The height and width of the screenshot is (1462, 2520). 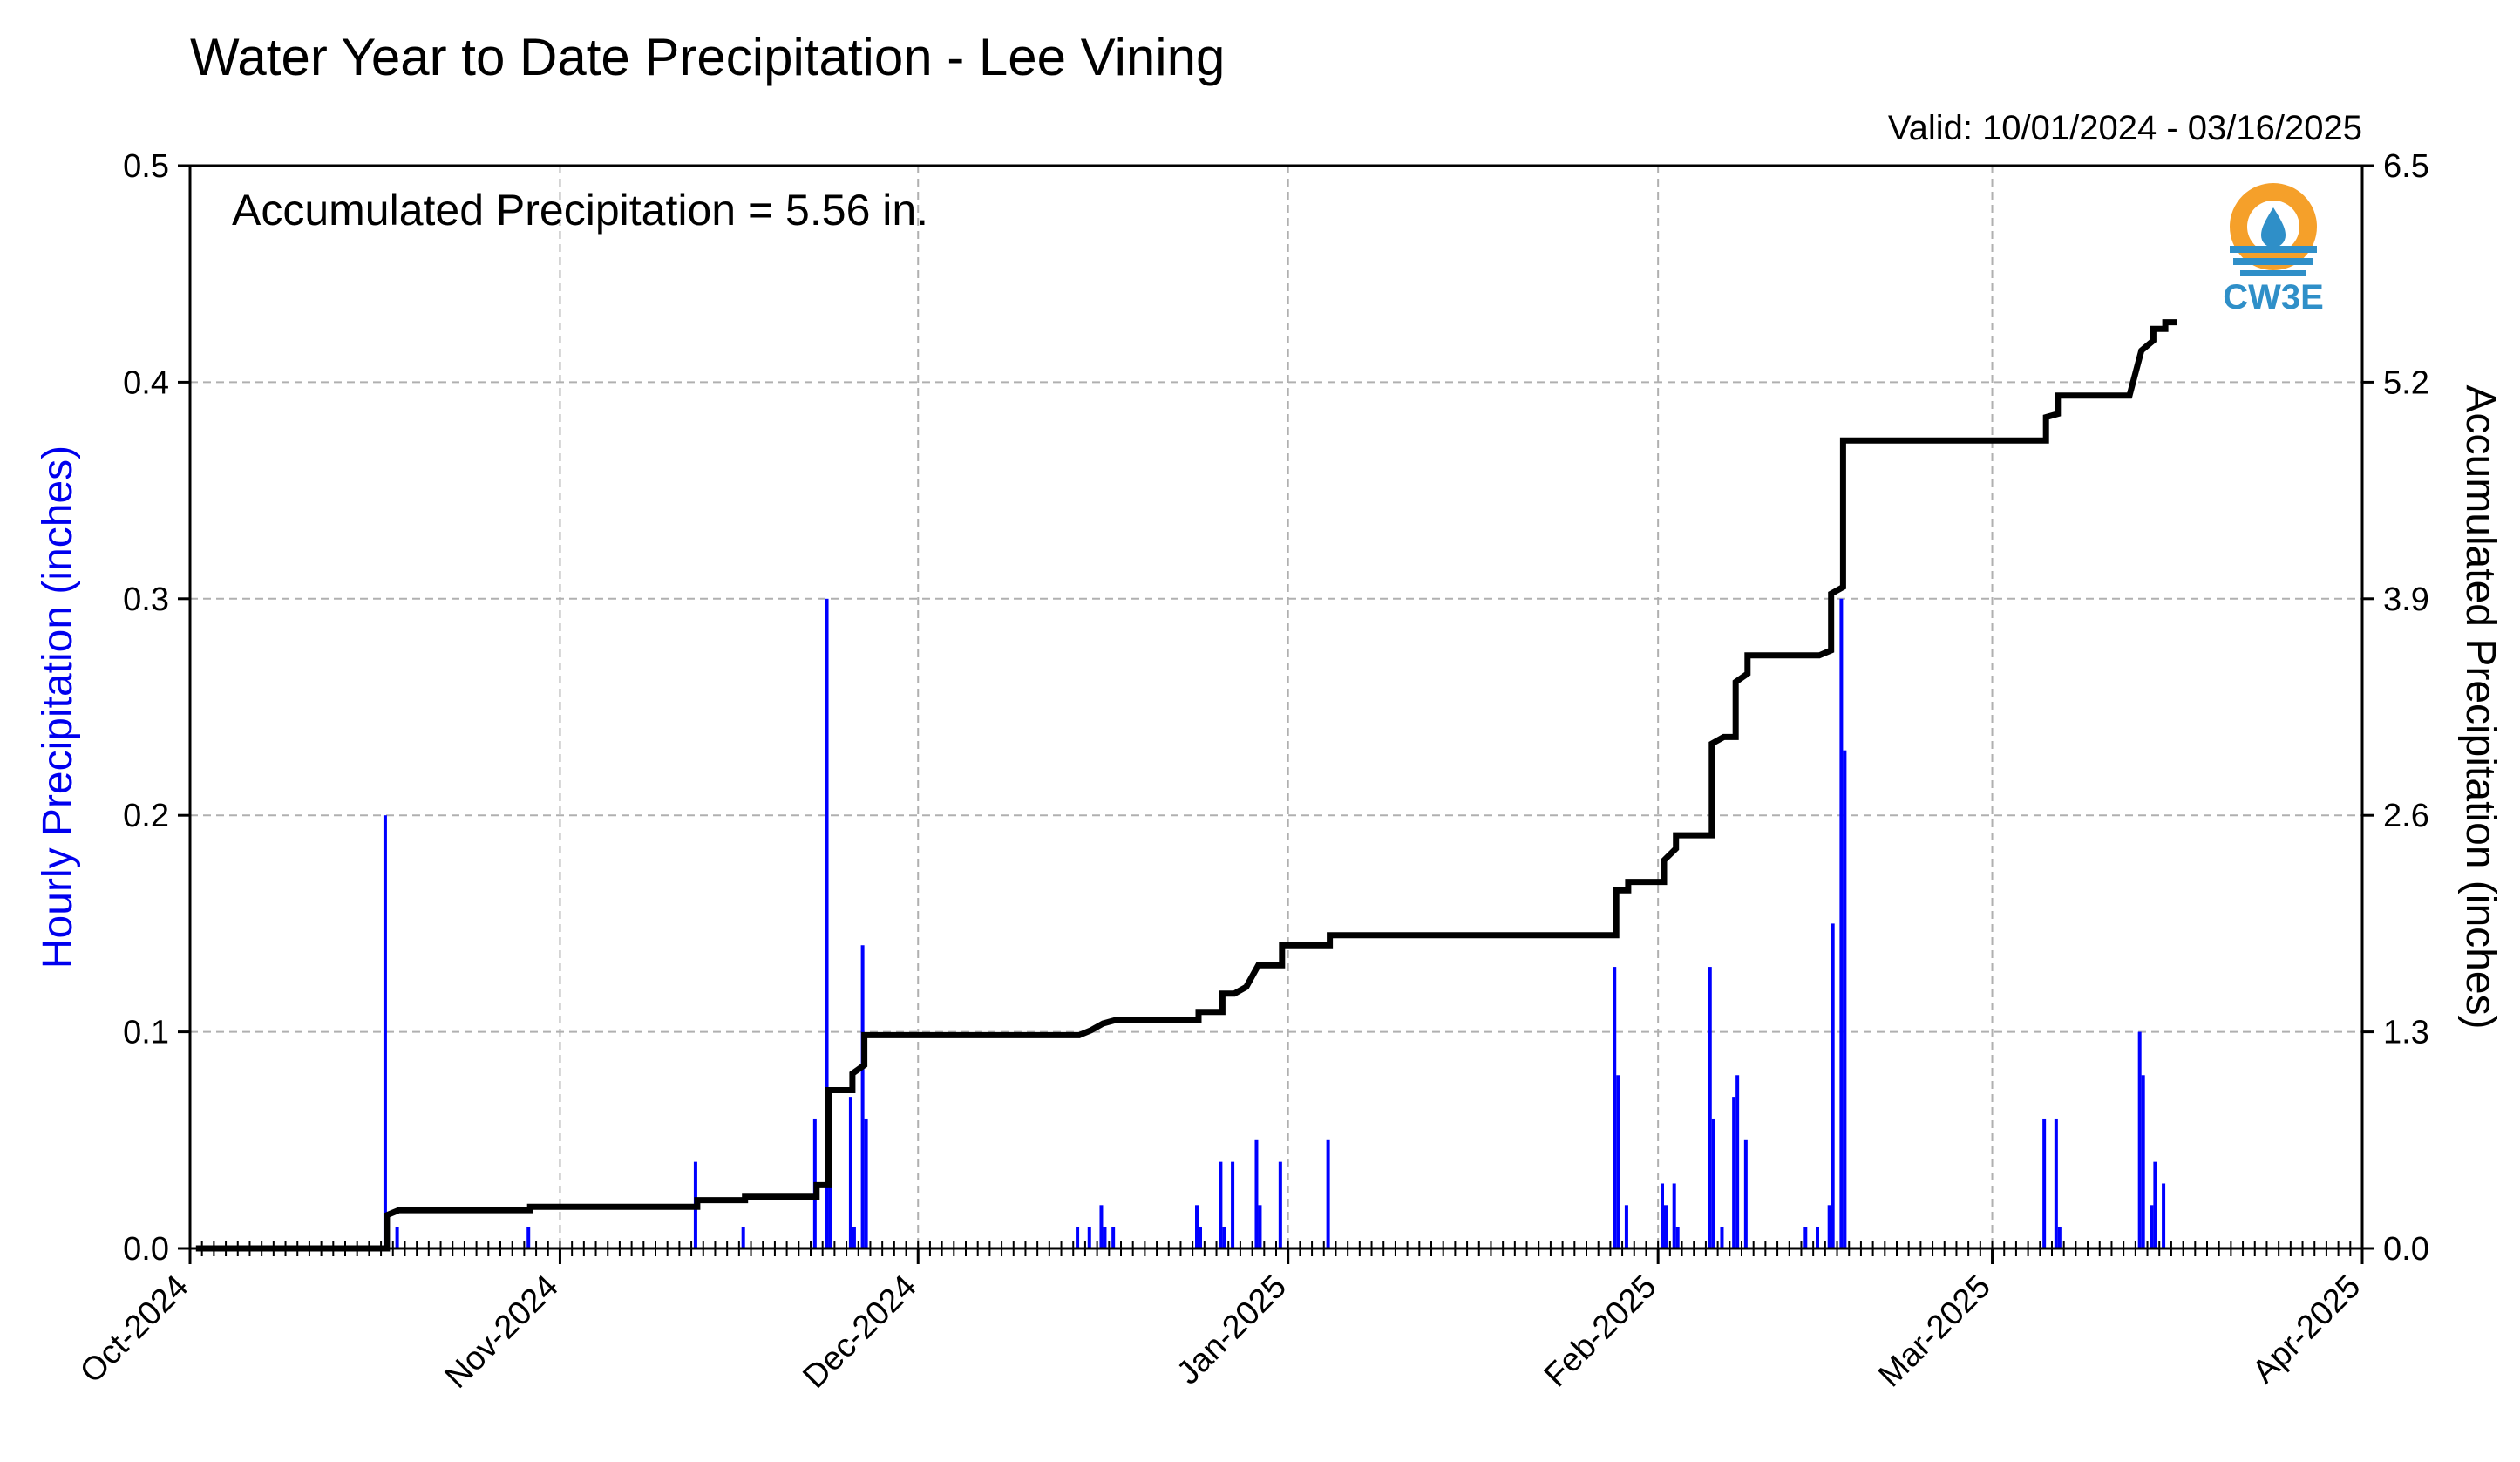 What do you see at coordinates (2406, 166) in the screenshot?
I see `y-right-tick-label: 6.5` at bounding box center [2406, 166].